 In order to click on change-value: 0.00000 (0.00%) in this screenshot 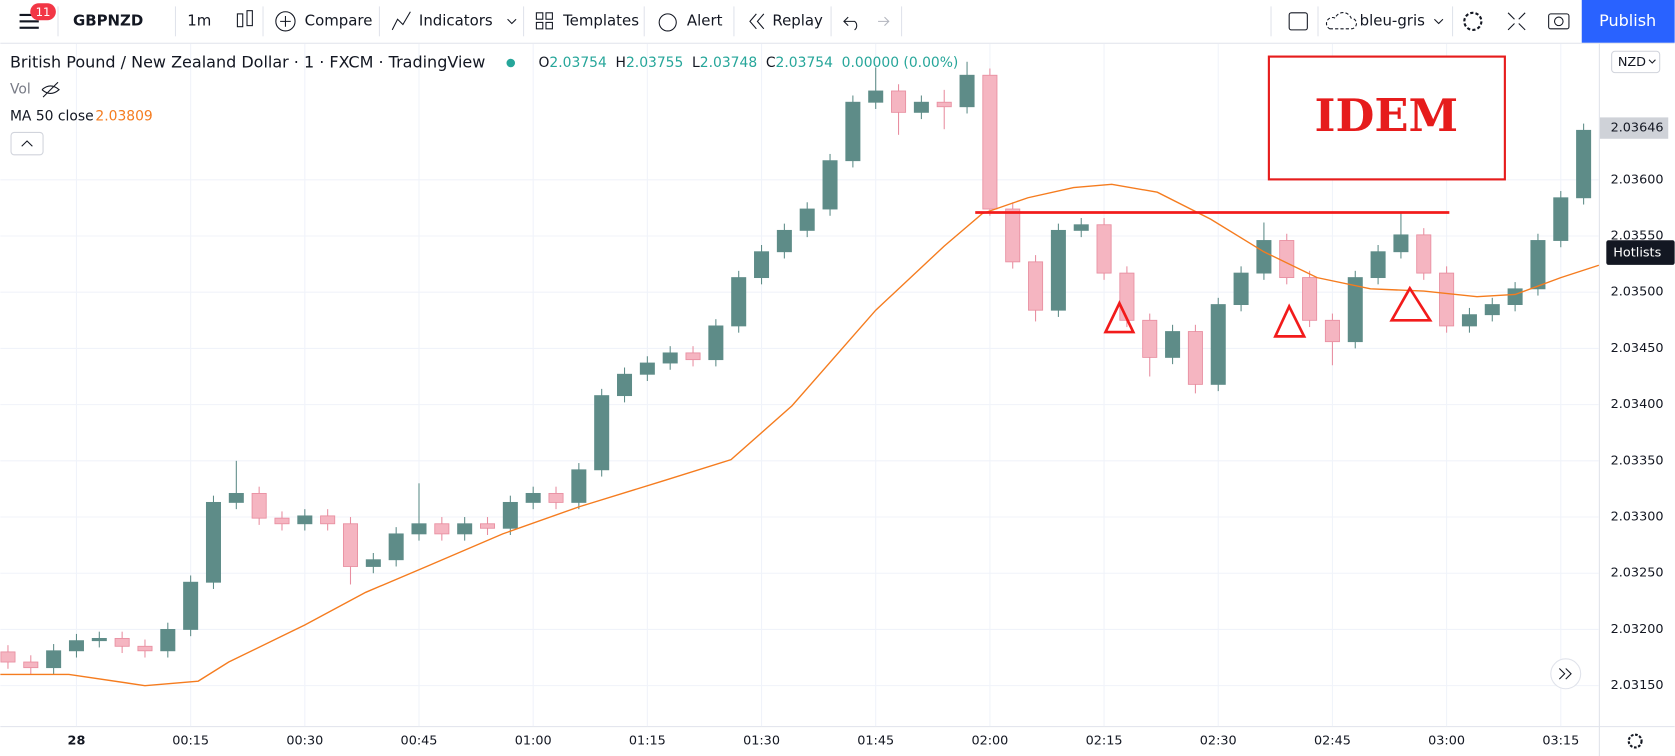, I will do `click(900, 63)`.